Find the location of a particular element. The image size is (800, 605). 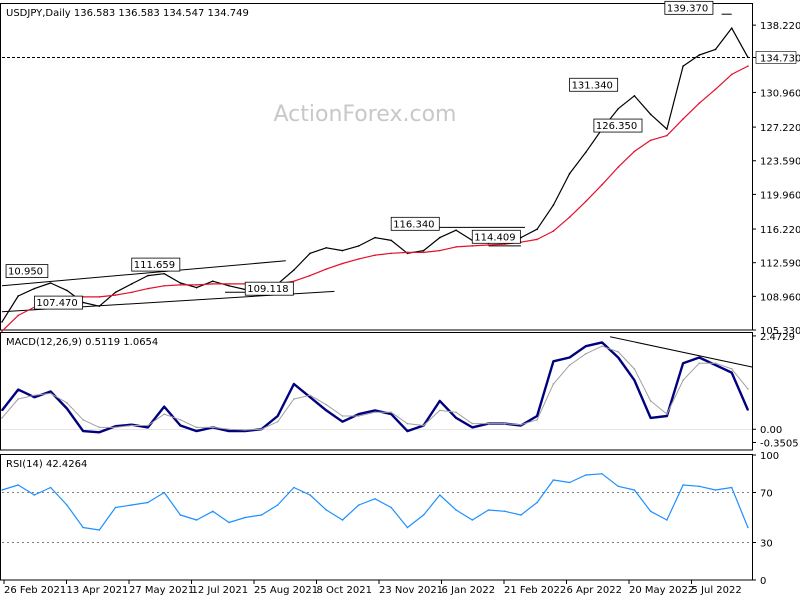

trendline is located at coordinates (143, 273).